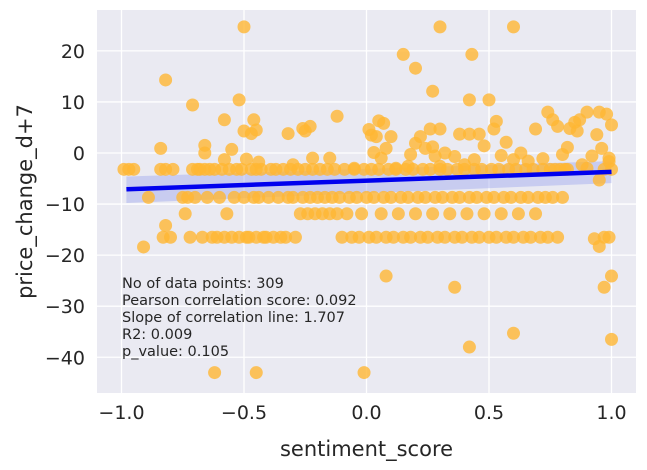 This screenshot has height=470, width=647. What do you see at coordinates (65, 256) in the screenshot?
I see `y-tick-label: −20` at bounding box center [65, 256].